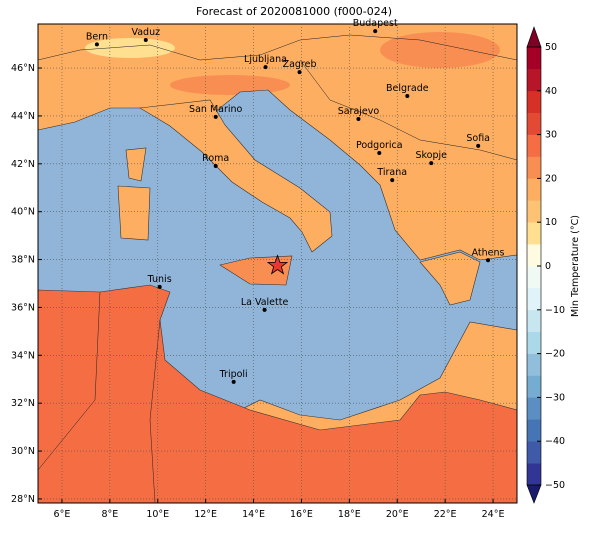 The height and width of the screenshot is (533, 592). Describe the element at coordinates (349, 514) in the screenshot. I see `x-tick-label: 18°E` at that location.